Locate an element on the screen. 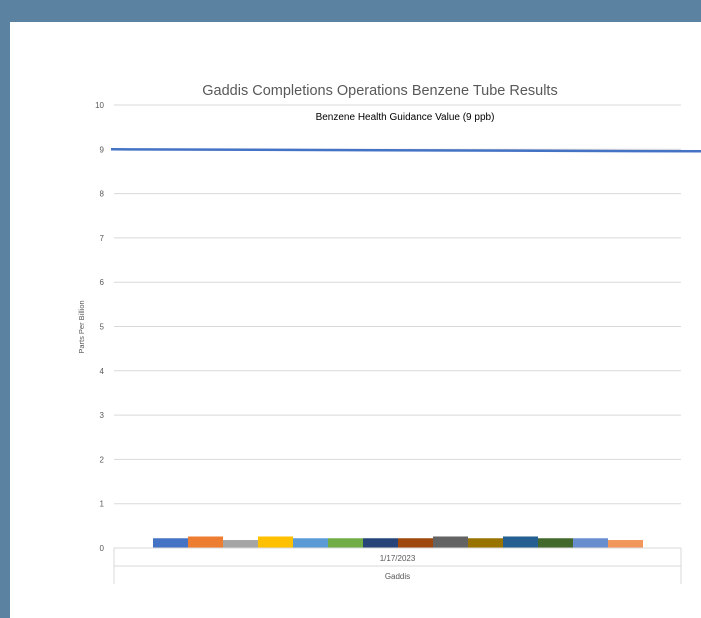 The image size is (701, 618). y-tick-label-1: 1 is located at coordinates (102, 504).